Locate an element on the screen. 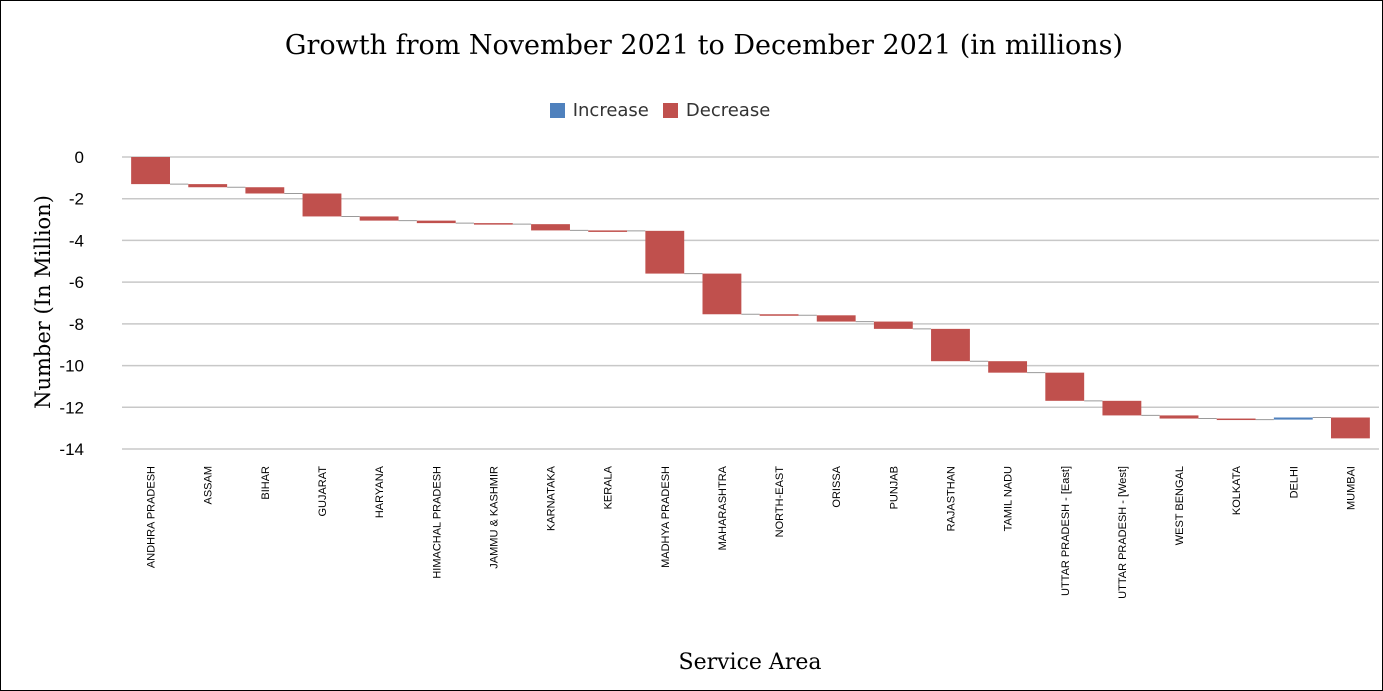  y-tick-label: -2 is located at coordinates (76, 199).